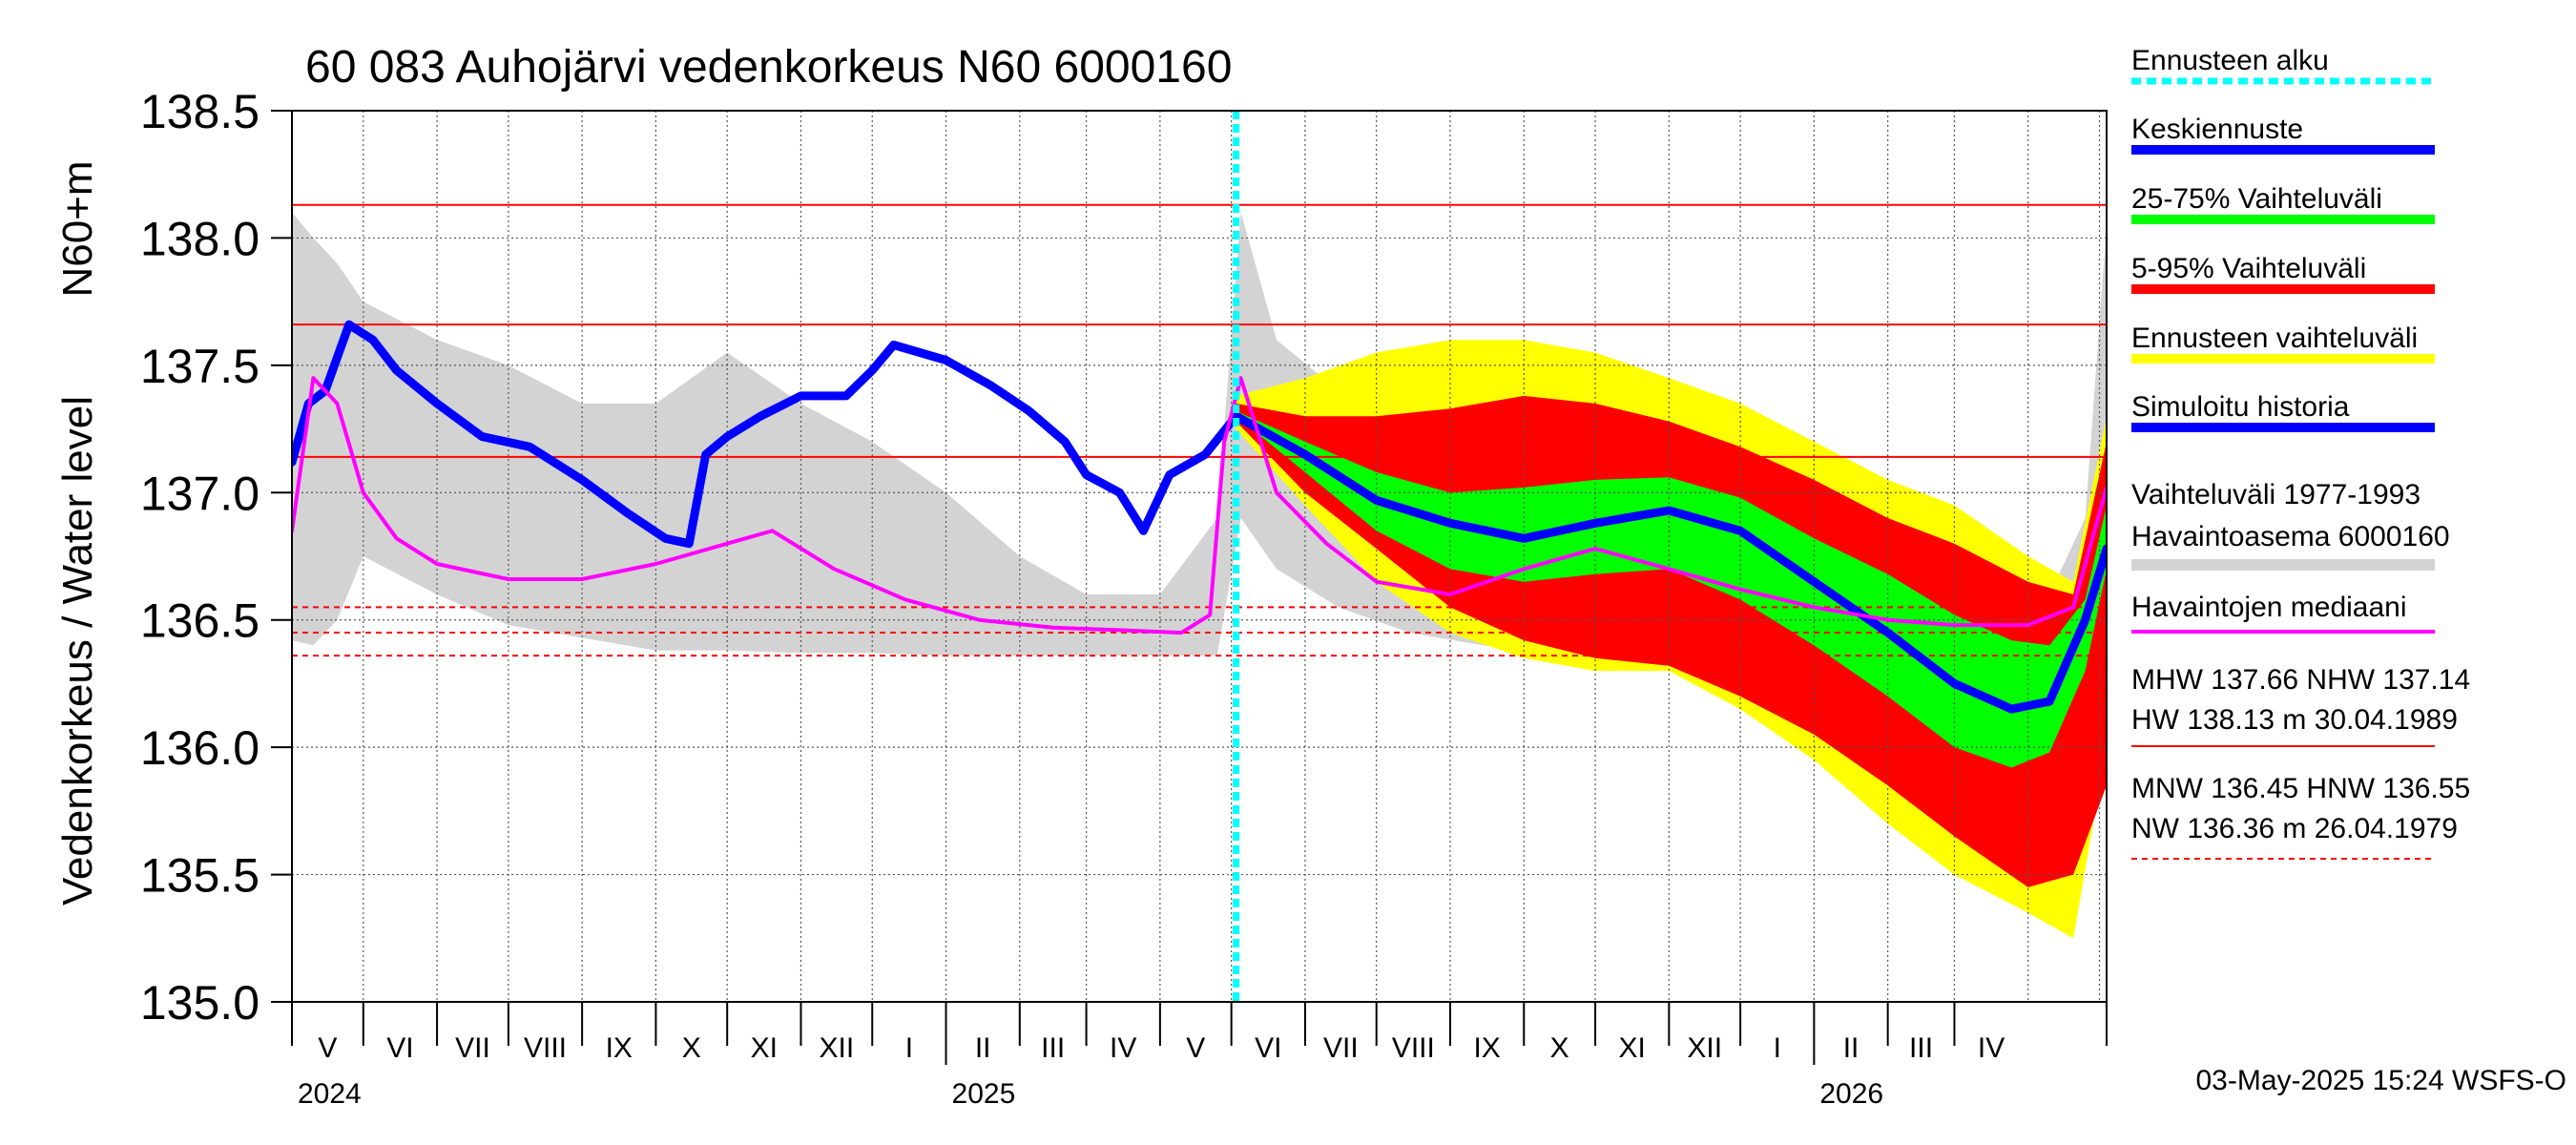 The width and height of the screenshot is (2576, 1145). Describe the element at coordinates (330, 1094) in the screenshot. I see `x-year-label: 2024` at that location.